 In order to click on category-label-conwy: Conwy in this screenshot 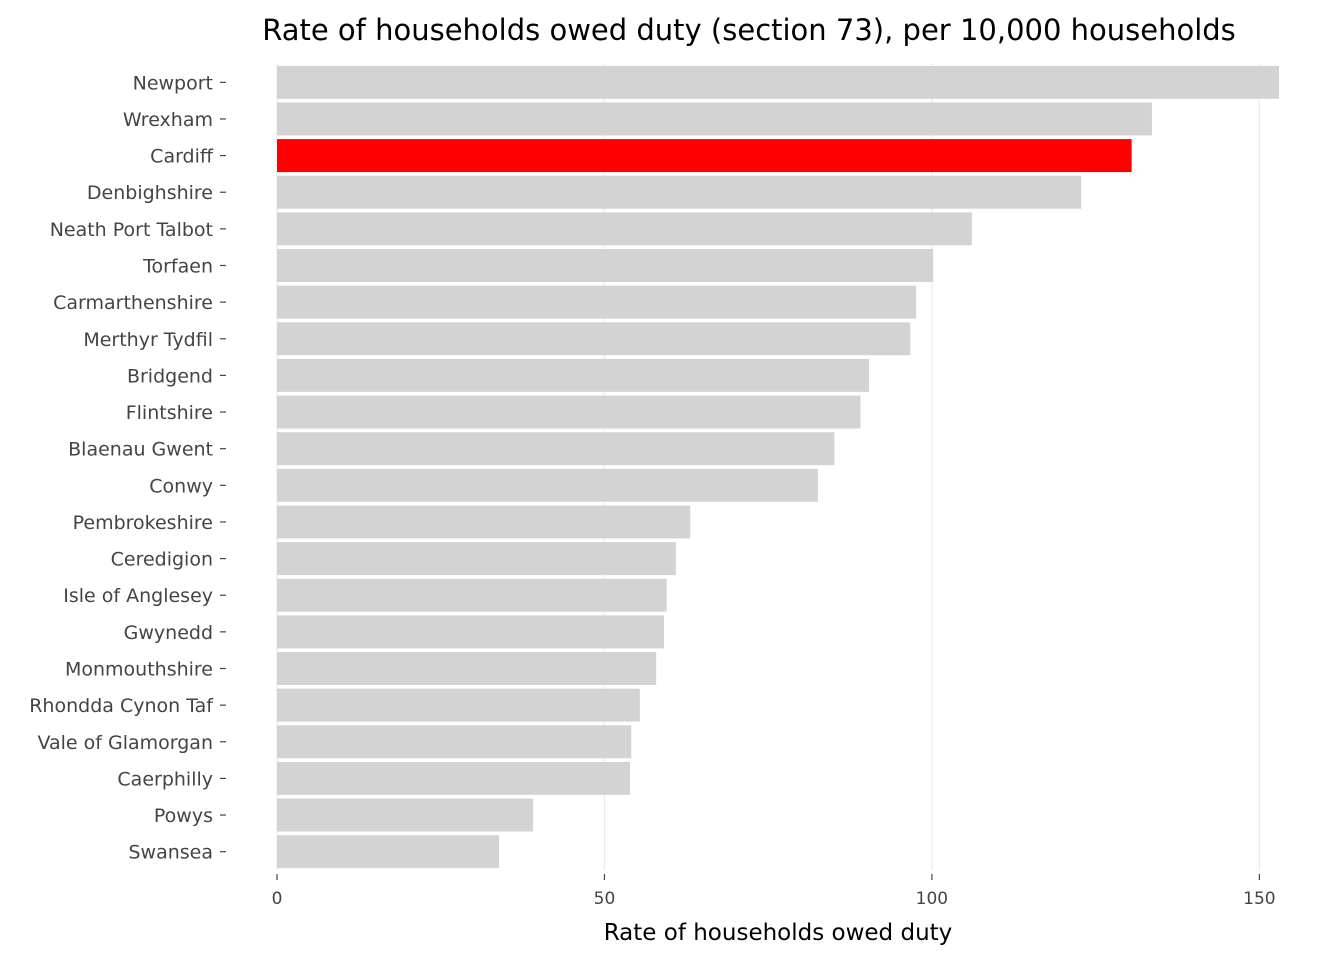, I will do `click(181, 486)`.